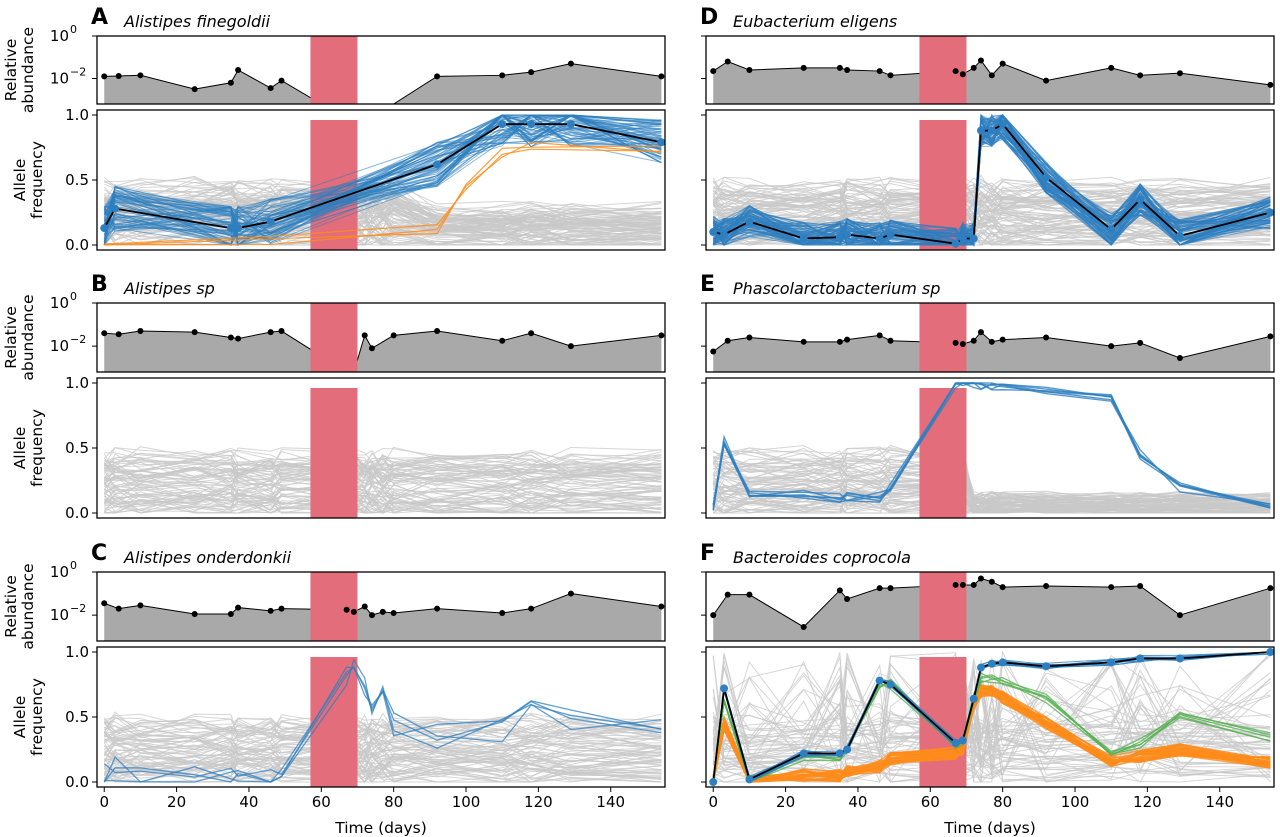 The height and width of the screenshot is (837, 1280). What do you see at coordinates (707, 284) in the screenshot?
I see `panel-label: E` at bounding box center [707, 284].